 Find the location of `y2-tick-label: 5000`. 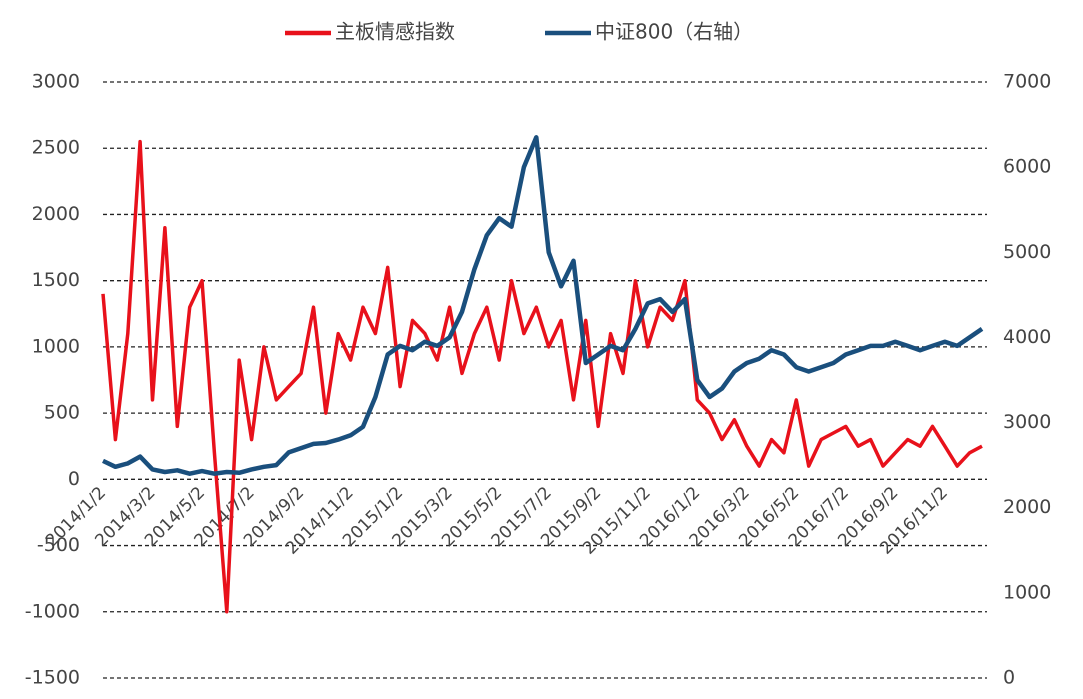

y2-tick-label: 5000 is located at coordinates (1027, 252).